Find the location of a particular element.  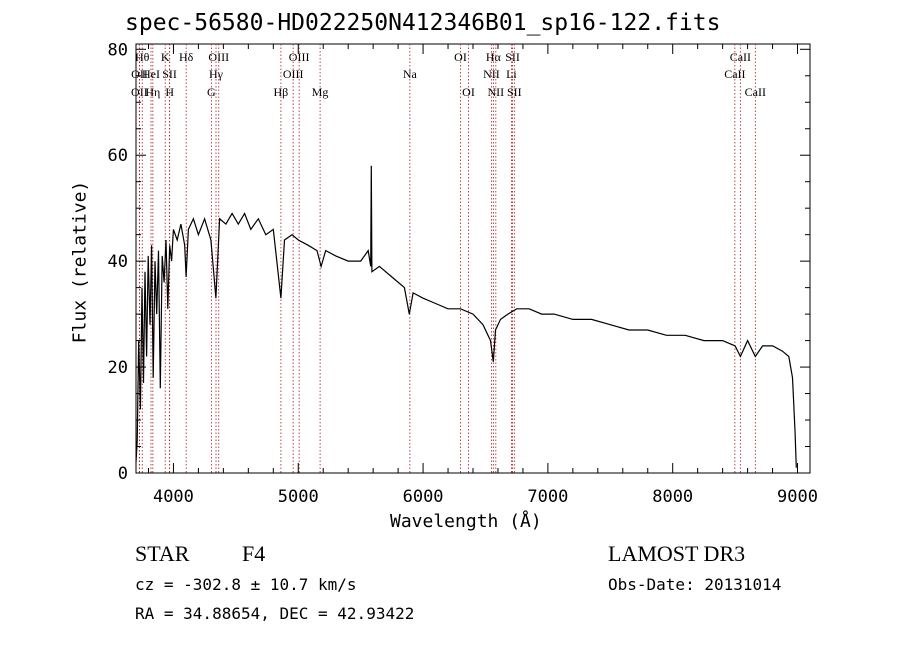

spectral-line-label: Hδ is located at coordinates (186, 57).